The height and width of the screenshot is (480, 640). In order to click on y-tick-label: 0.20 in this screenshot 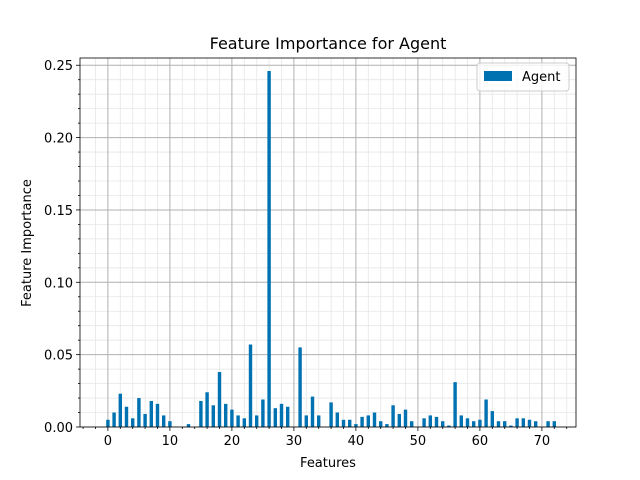, I will do `click(58, 139)`.